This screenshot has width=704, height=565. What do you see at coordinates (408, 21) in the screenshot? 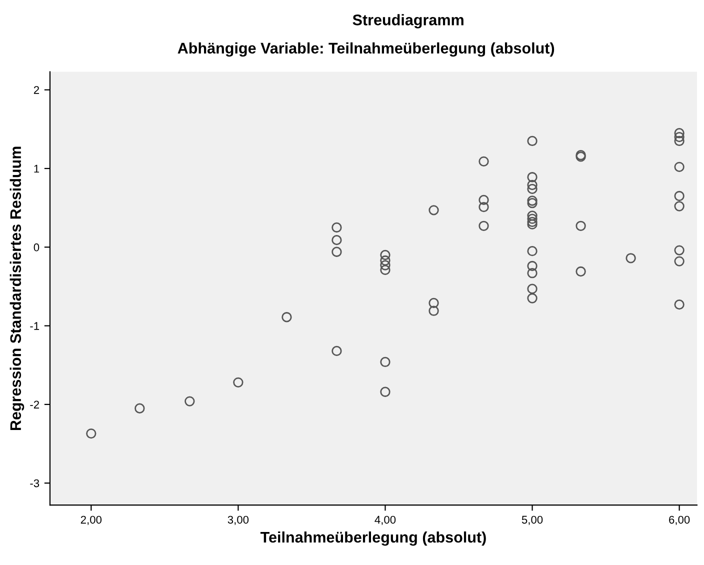
I see `chart-title: Streudiagramm` at bounding box center [408, 21].